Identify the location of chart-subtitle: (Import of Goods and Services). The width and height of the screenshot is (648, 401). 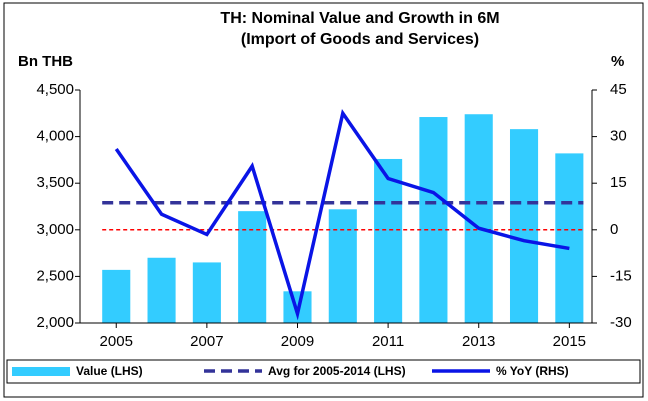
(360, 39).